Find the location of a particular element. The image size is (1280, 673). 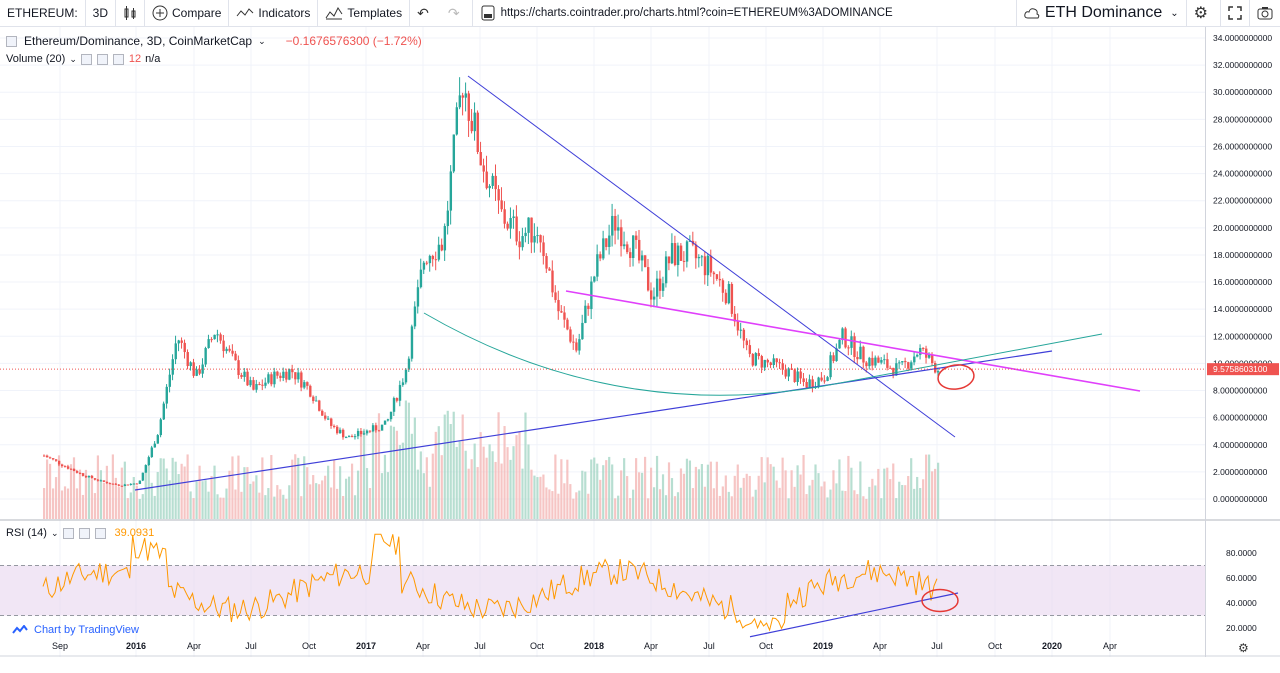

price-change: −0.1676576300 (−1.72%) is located at coordinates (353, 41).